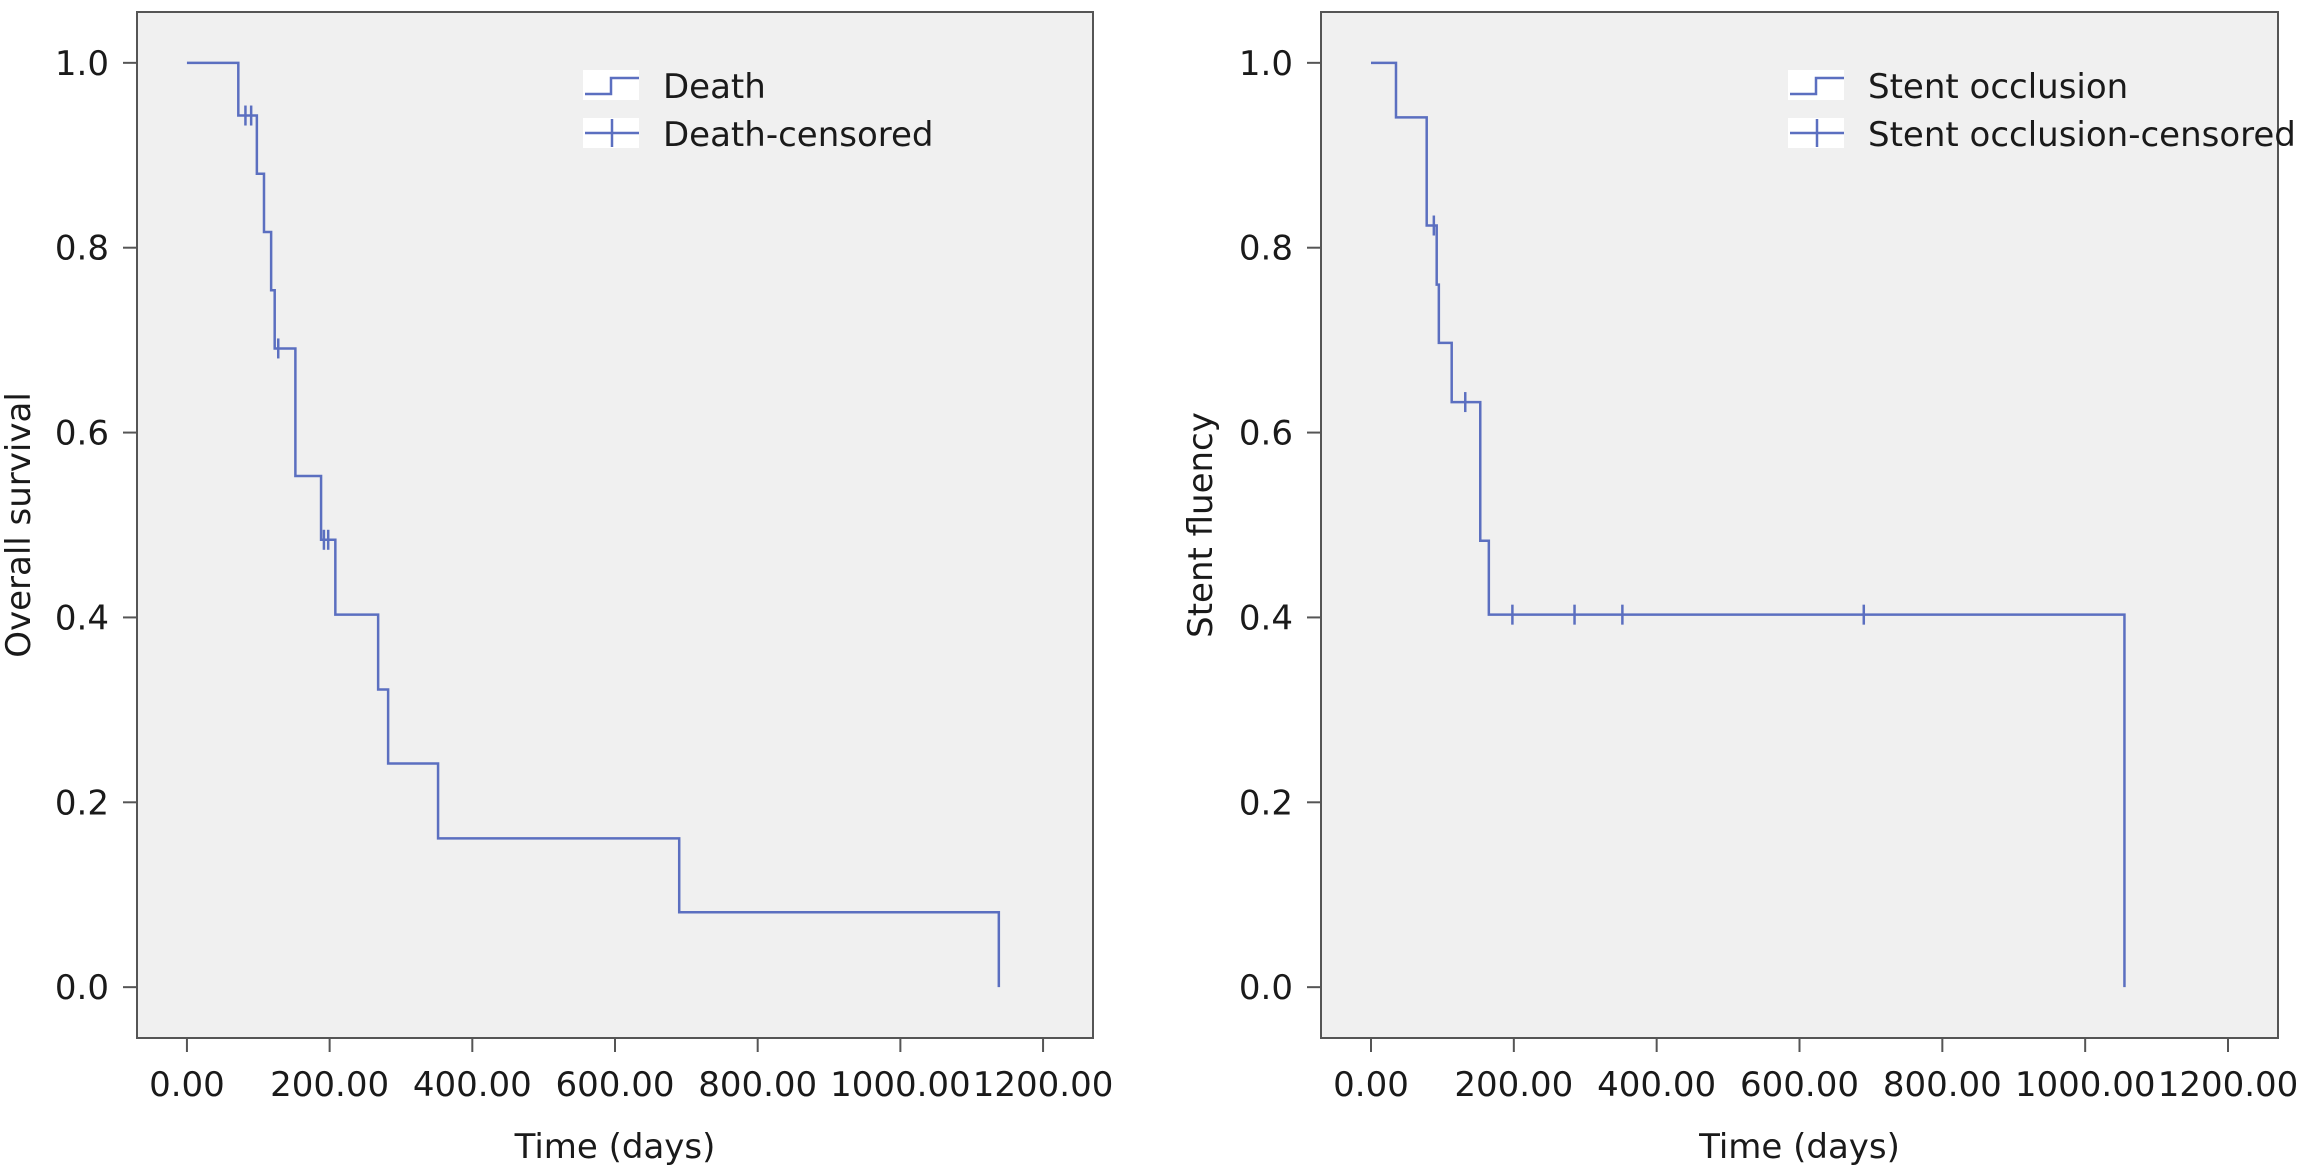 The height and width of the screenshot is (1167, 2314). What do you see at coordinates (714, 87) in the screenshot?
I see `legend-label: Death` at bounding box center [714, 87].